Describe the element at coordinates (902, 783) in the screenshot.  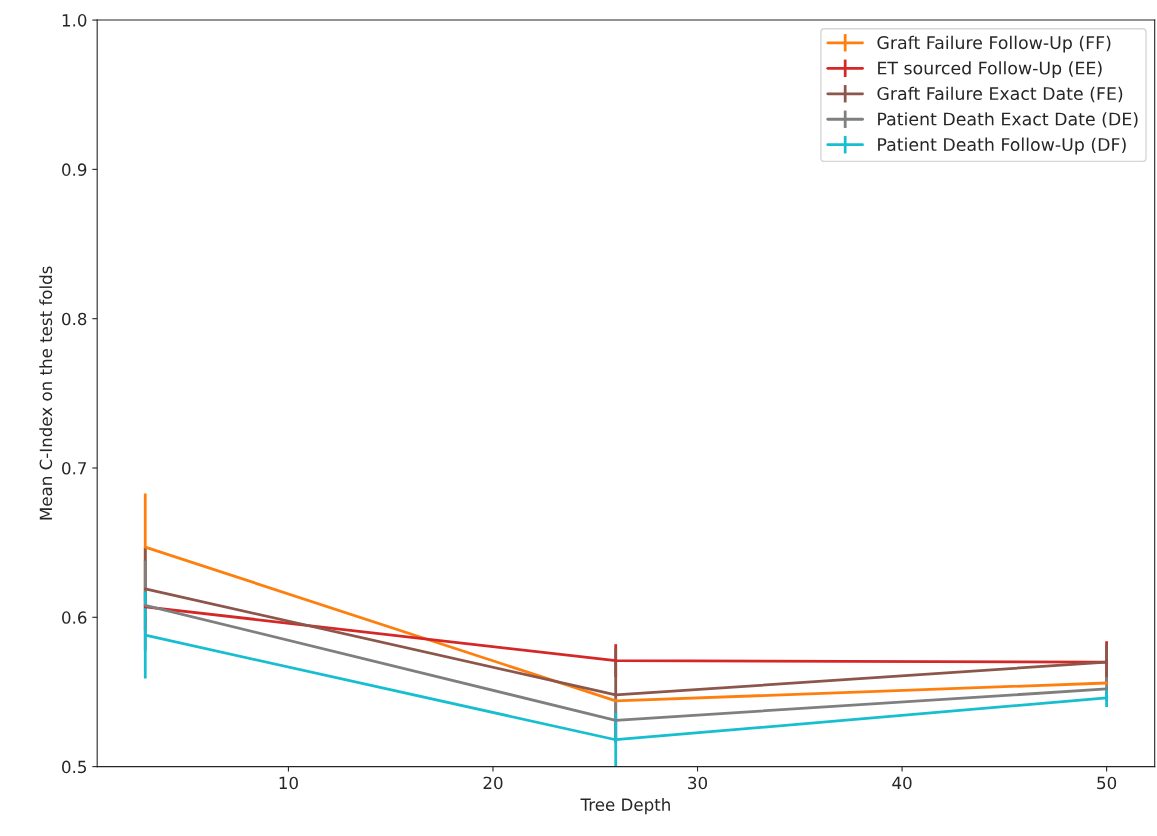
I see `x-tick-label: 40` at that location.